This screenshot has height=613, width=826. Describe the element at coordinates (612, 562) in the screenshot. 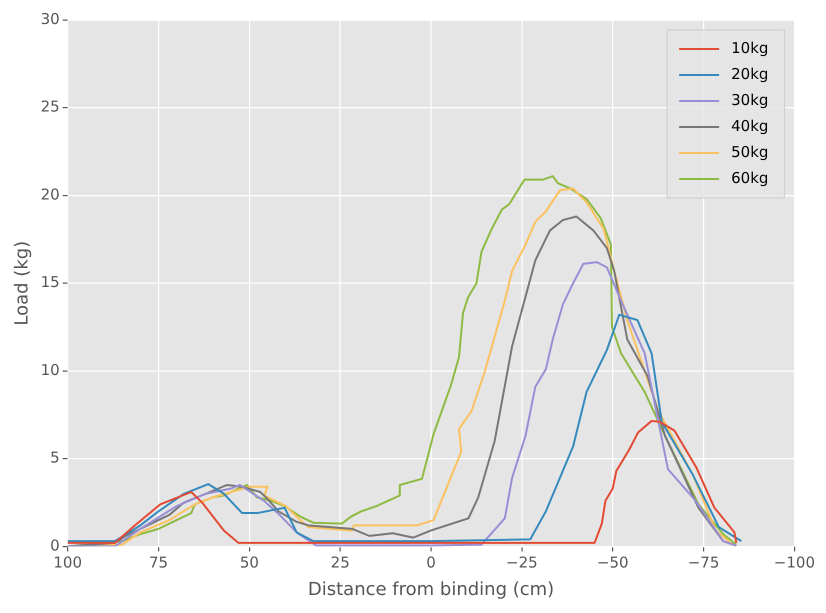

I see `x-tick-label: −50` at that location.